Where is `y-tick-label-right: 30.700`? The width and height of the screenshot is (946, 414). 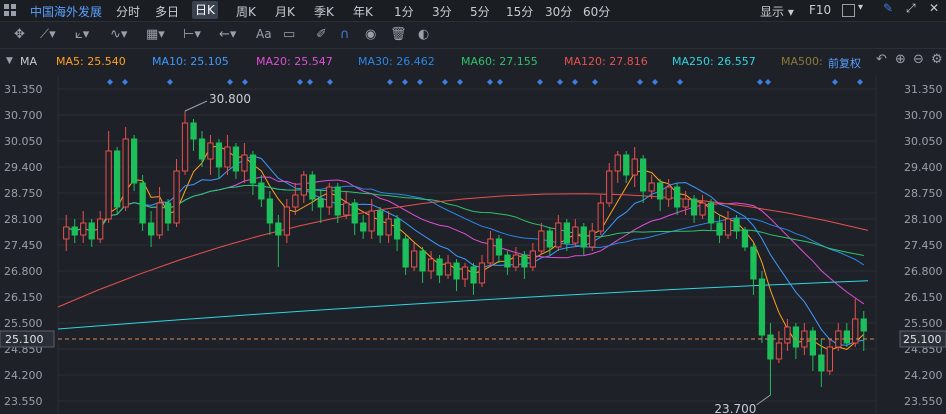 y-tick-label-right: 30.700 is located at coordinates (923, 115).